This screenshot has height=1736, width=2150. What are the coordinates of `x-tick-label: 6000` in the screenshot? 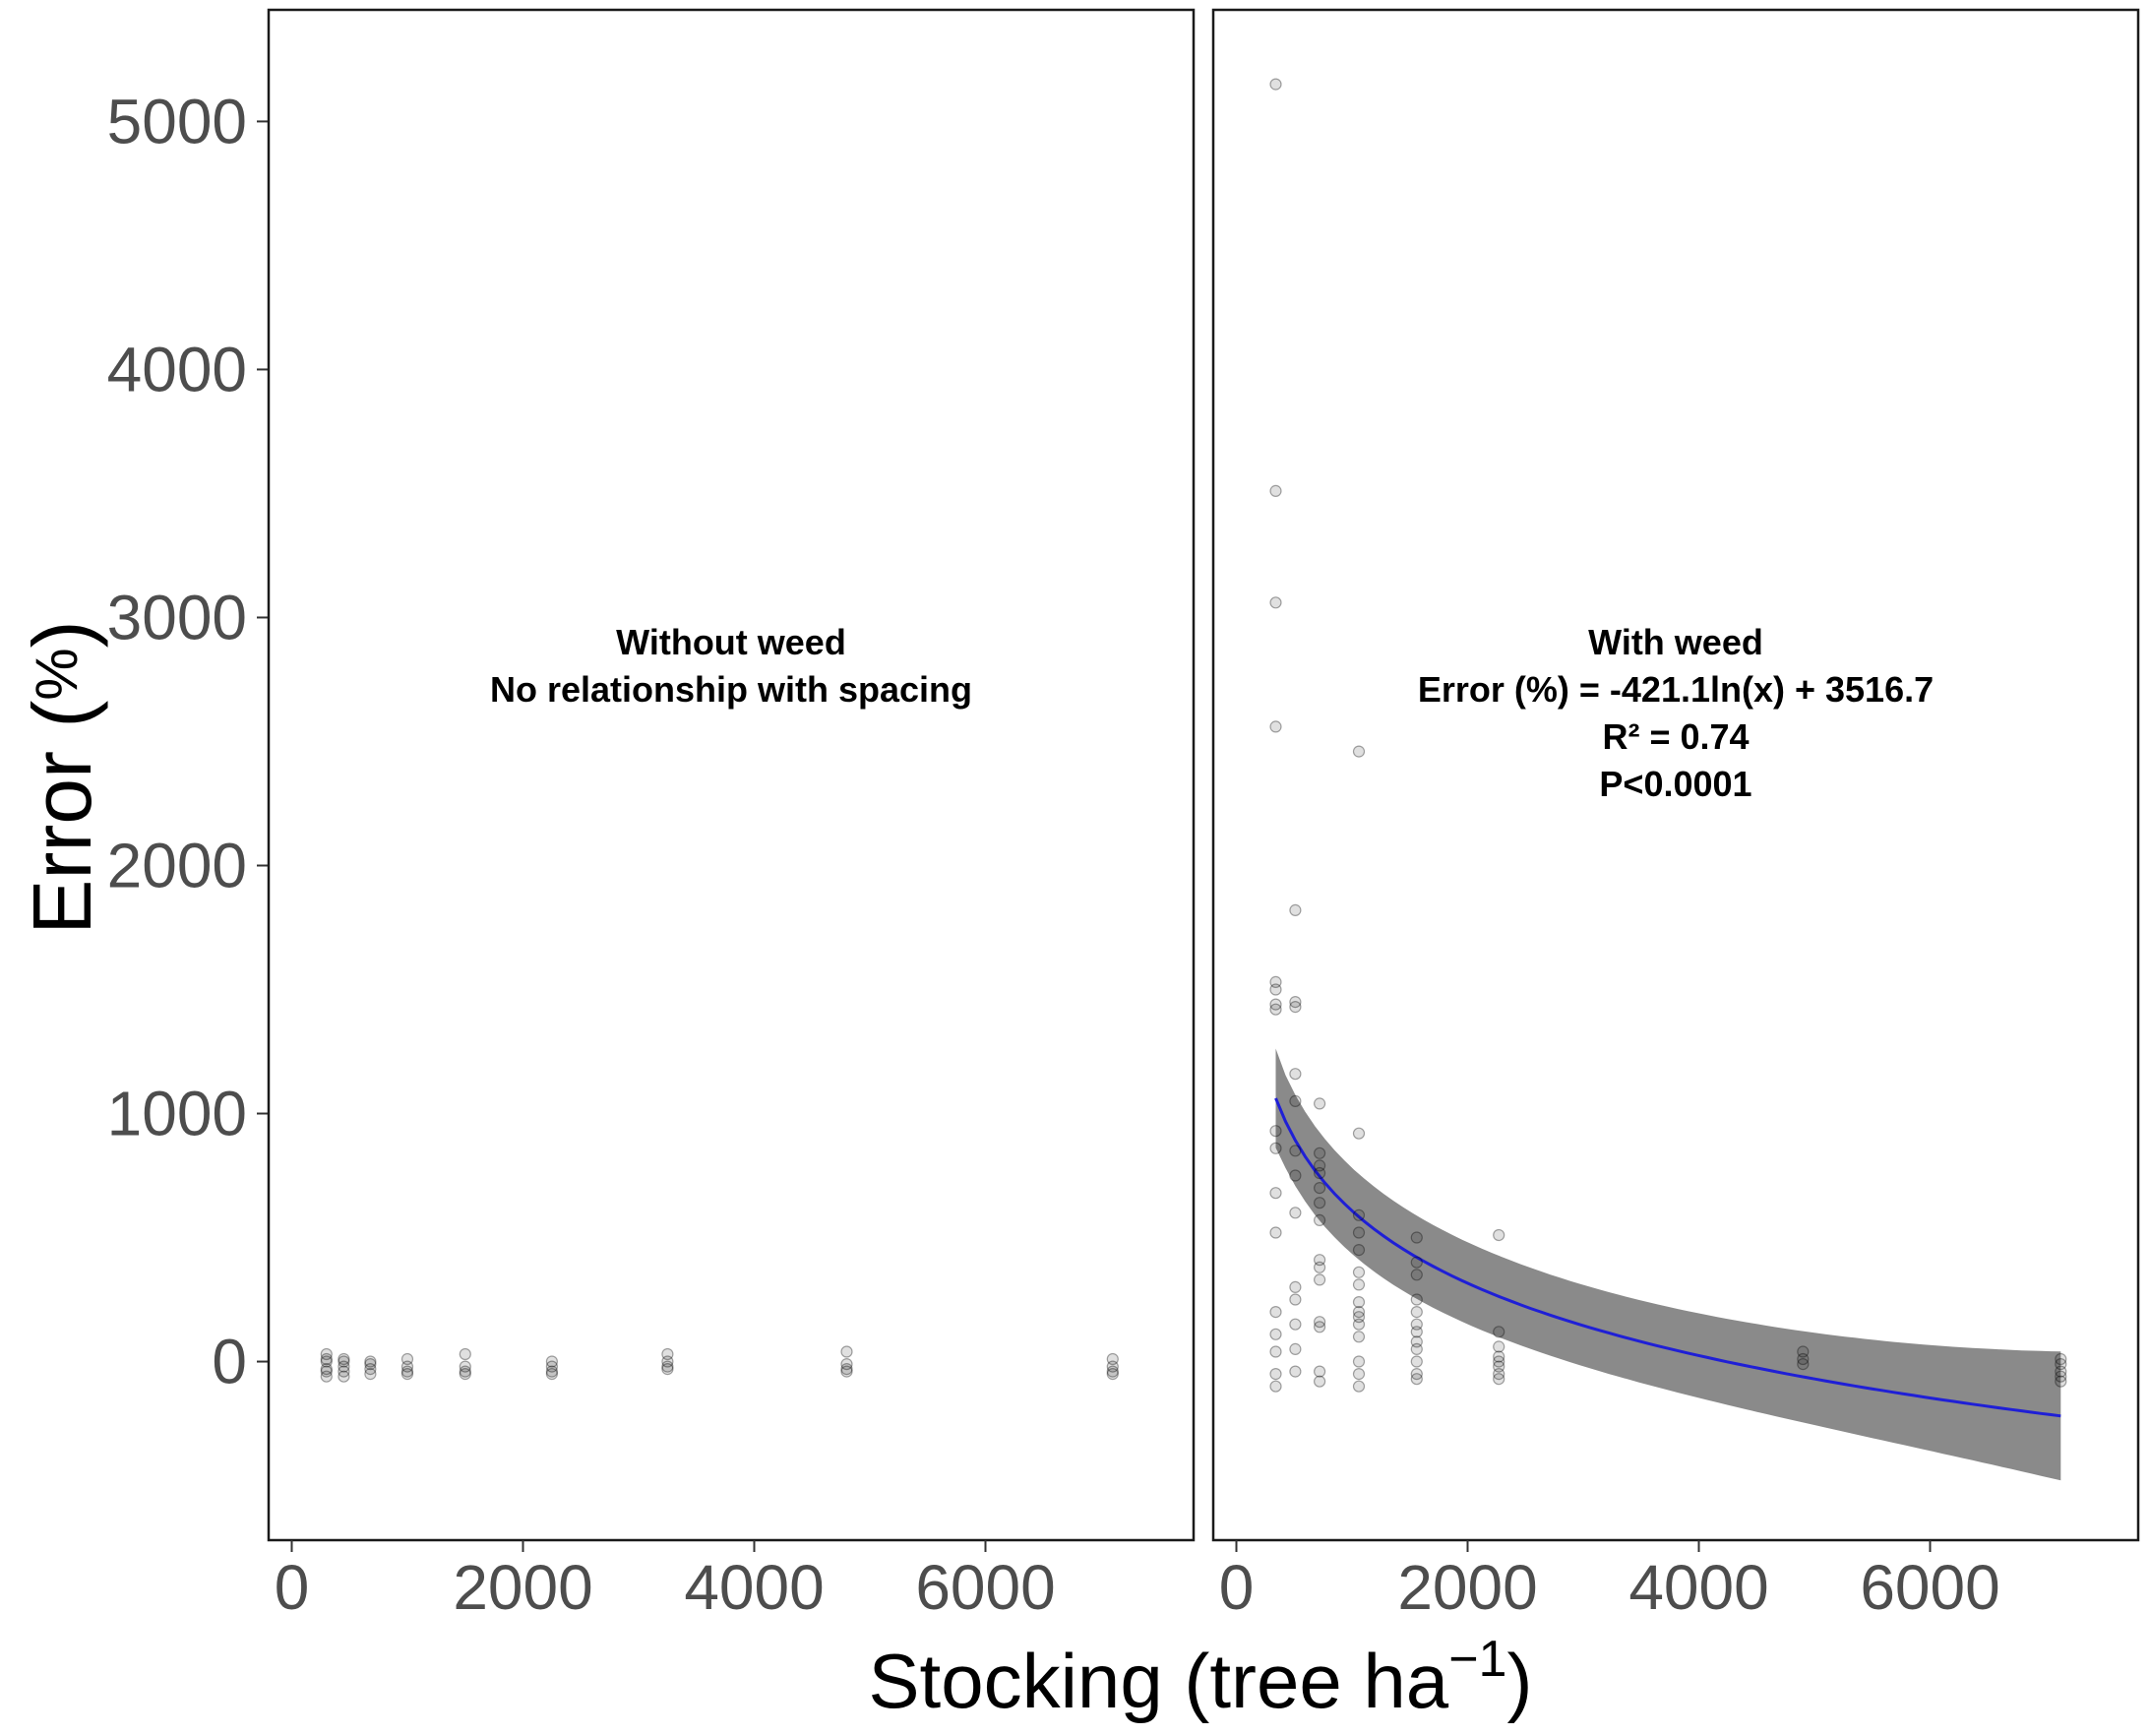 It's located at (1929, 1587).